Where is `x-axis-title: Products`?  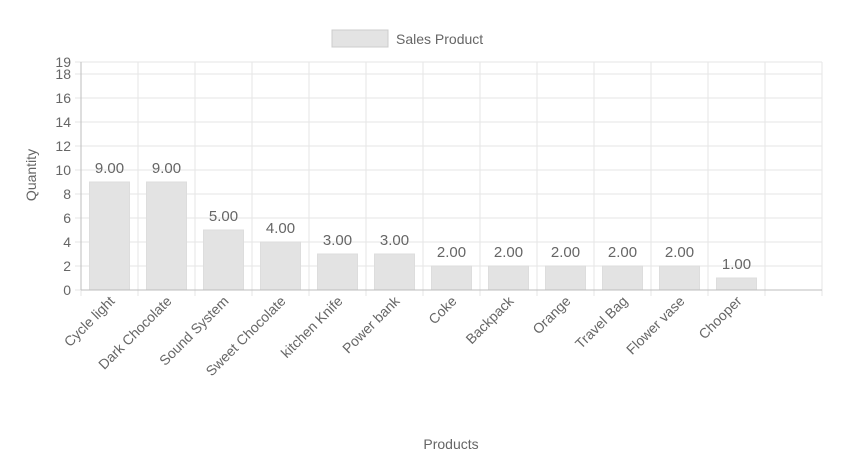
x-axis-title: Products is located at coordinates (450, 444).